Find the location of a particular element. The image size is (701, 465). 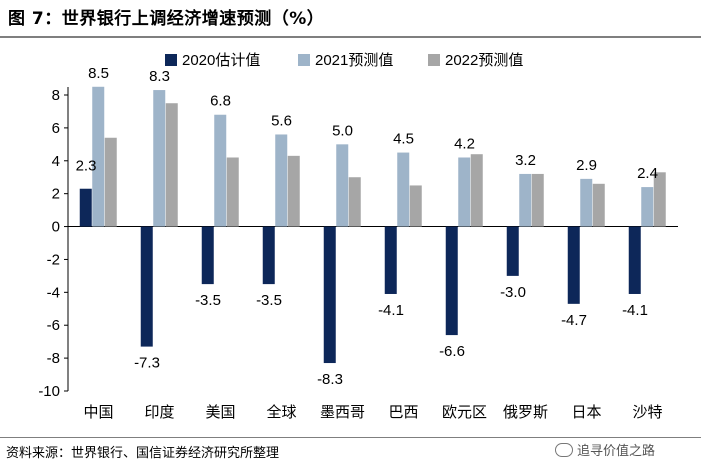

y-tick-label: -6 is located at coordinates (53, 325).